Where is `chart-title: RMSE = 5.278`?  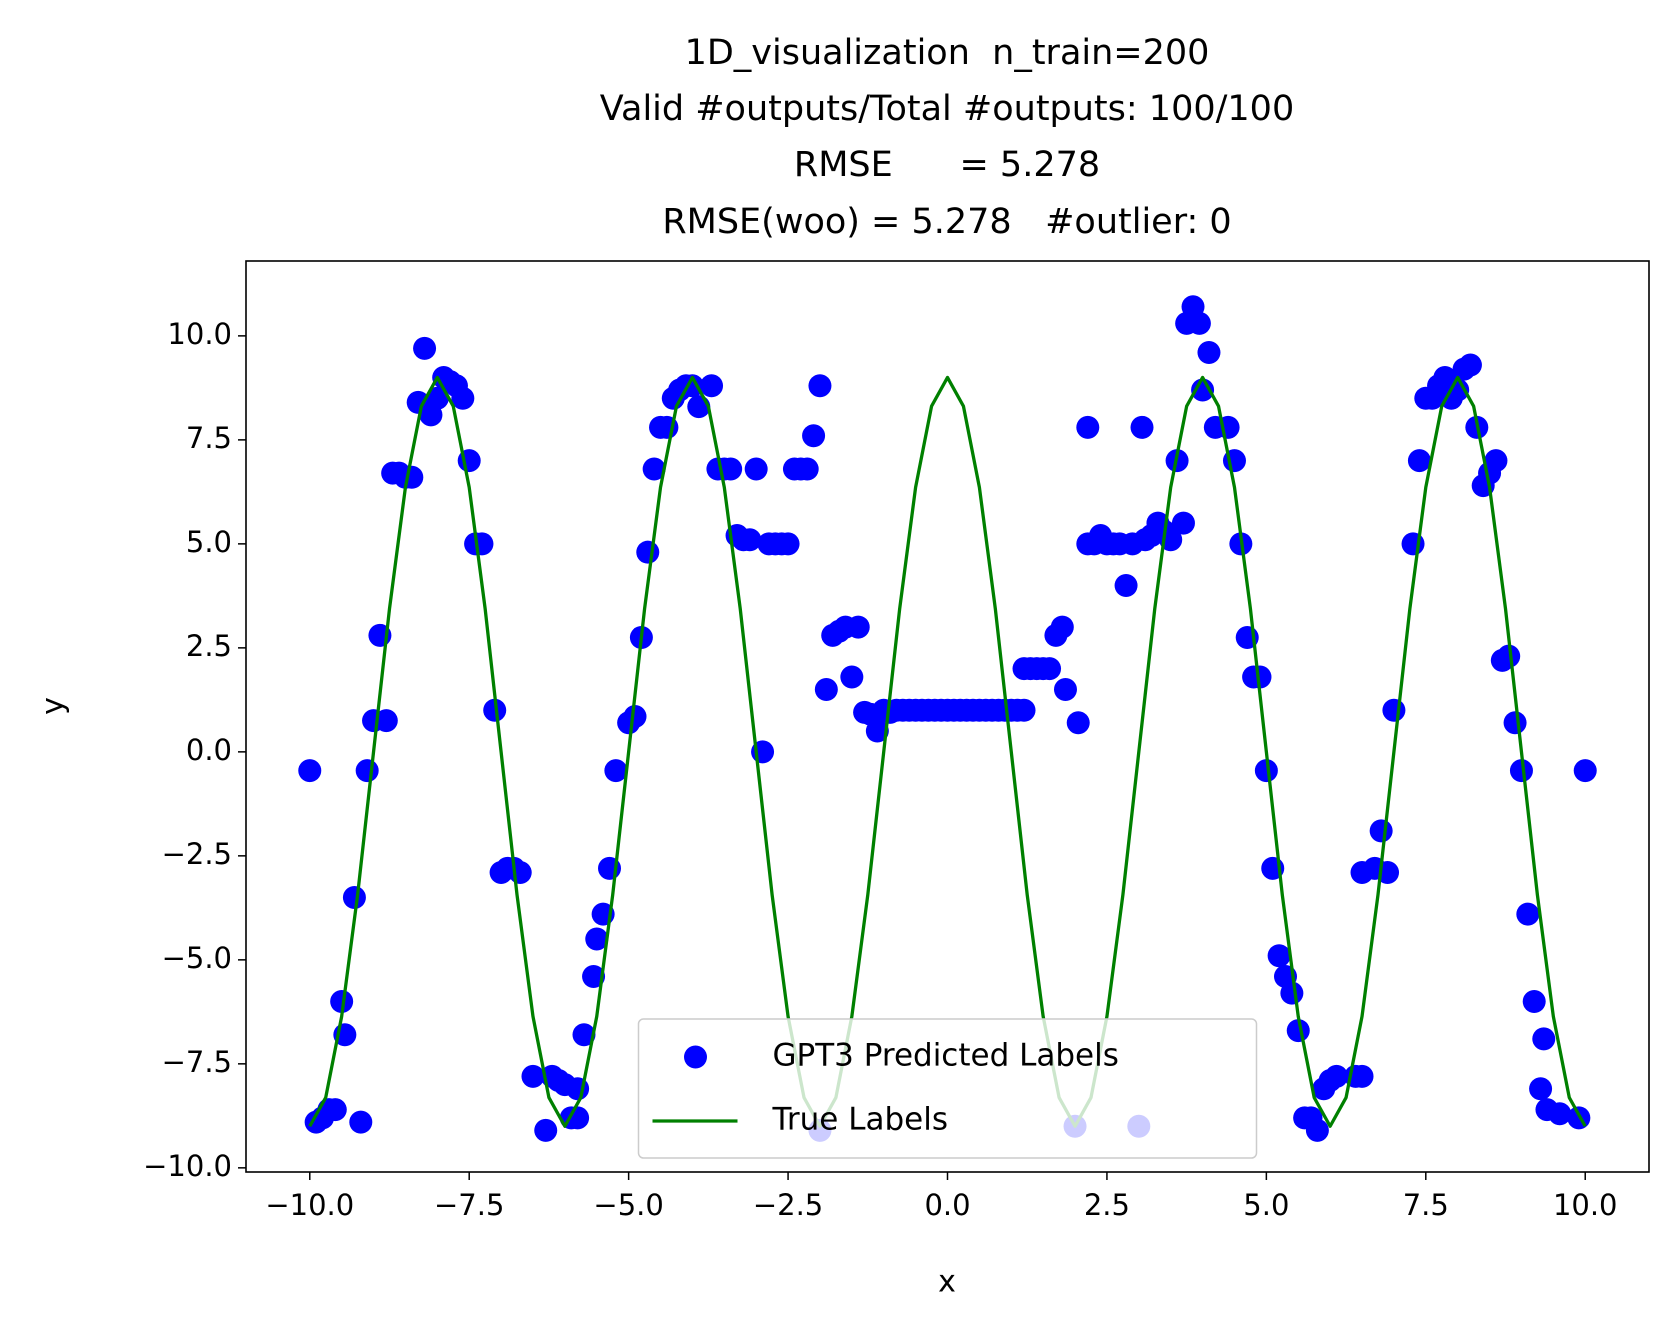
chart-title: RMSE = 5.278 is located at coordinates (947, 165).